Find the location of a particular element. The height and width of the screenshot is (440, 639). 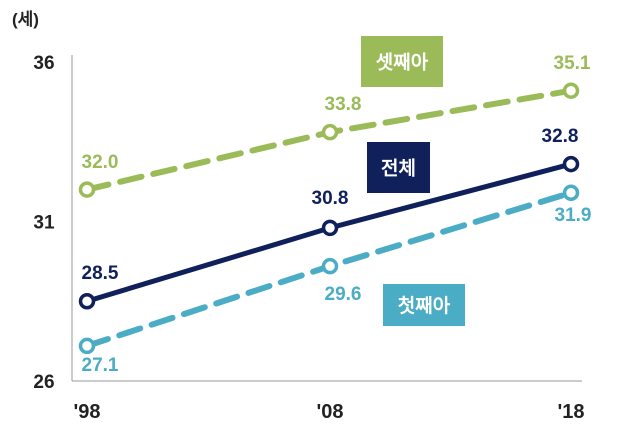

x-tick-label: '18 is located at coordinates (570, 412).